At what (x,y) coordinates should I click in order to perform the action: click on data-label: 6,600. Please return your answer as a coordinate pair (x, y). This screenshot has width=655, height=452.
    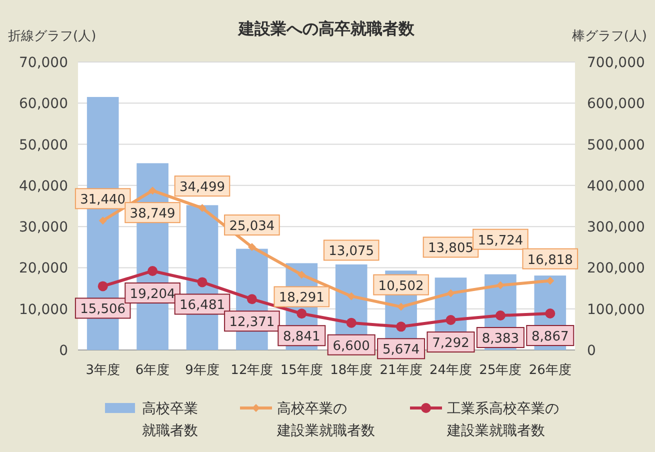
    Looking at the image, I should click on (351, 346).